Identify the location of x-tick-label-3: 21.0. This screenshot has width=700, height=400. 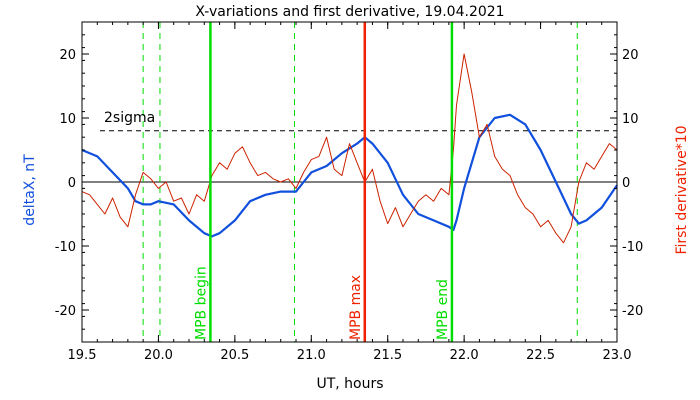
(311, 355).